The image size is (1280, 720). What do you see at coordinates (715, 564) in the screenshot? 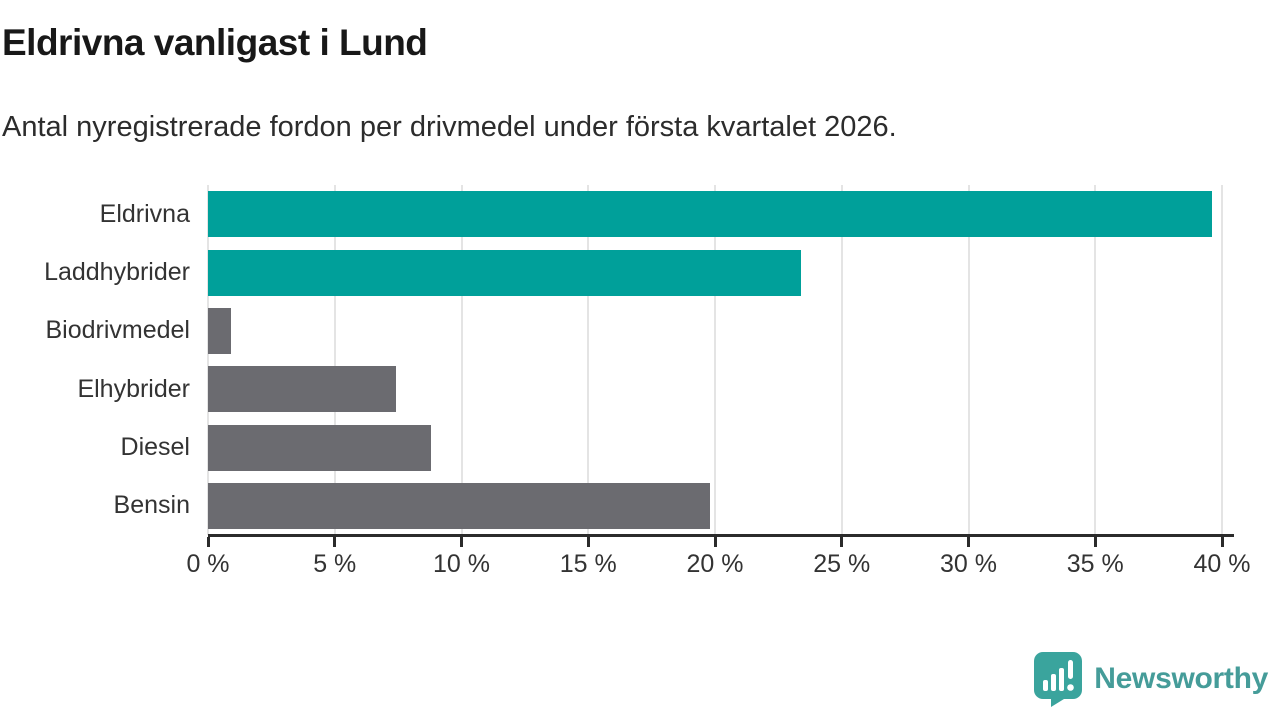
I see `tick-label-20: 20 %` at bounding box center [715, 564].